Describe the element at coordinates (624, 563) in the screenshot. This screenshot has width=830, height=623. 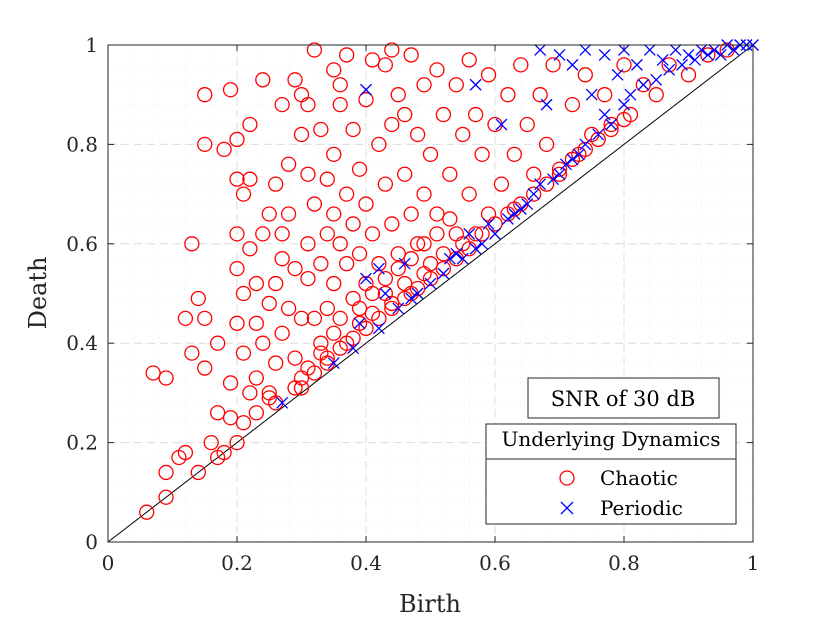
I see `x-tick-label: 0.8` at that location.